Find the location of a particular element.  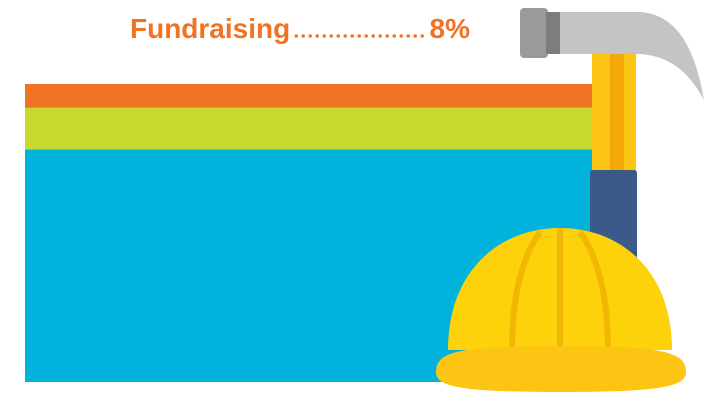

hammer-neck is located at coordinates (553, 33).